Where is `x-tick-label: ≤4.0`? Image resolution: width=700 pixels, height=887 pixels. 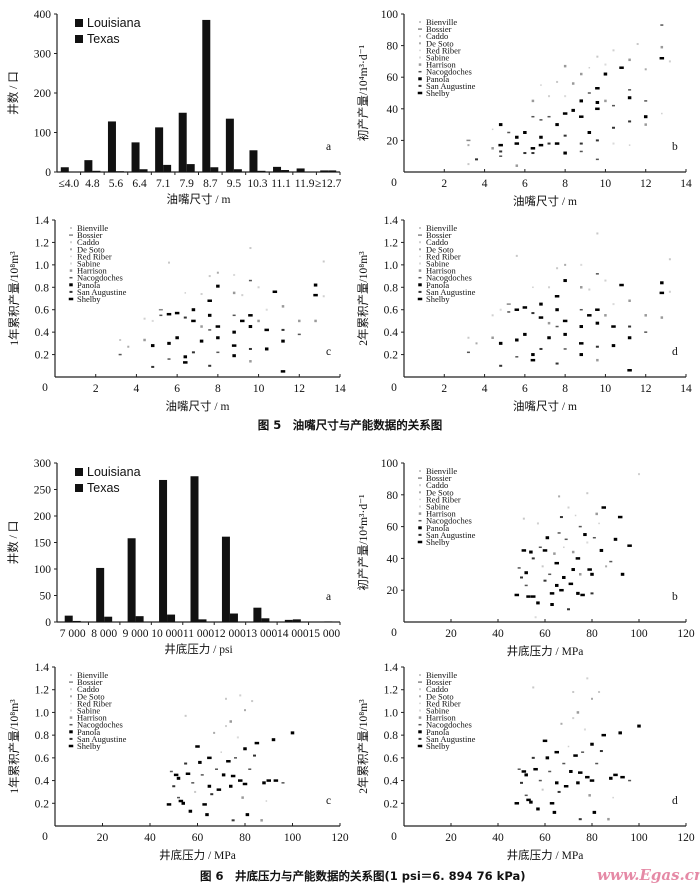
x-tick-label: ≤4.0 is located at coordinates (68, 184).